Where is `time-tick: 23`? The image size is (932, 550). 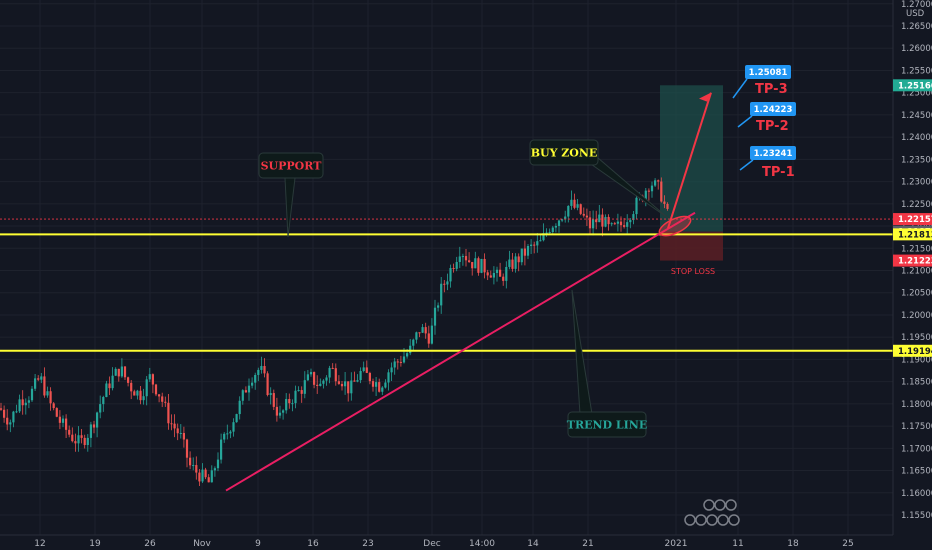
time-tick: 23 is located at coordinates (367, 544).